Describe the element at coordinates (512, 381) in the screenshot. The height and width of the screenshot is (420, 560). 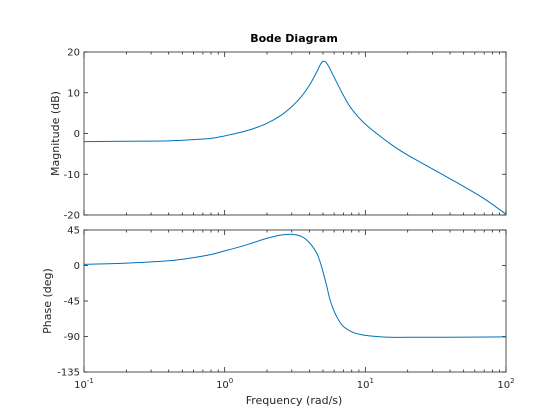
I see `x-tick-exponent: 2` at that location.